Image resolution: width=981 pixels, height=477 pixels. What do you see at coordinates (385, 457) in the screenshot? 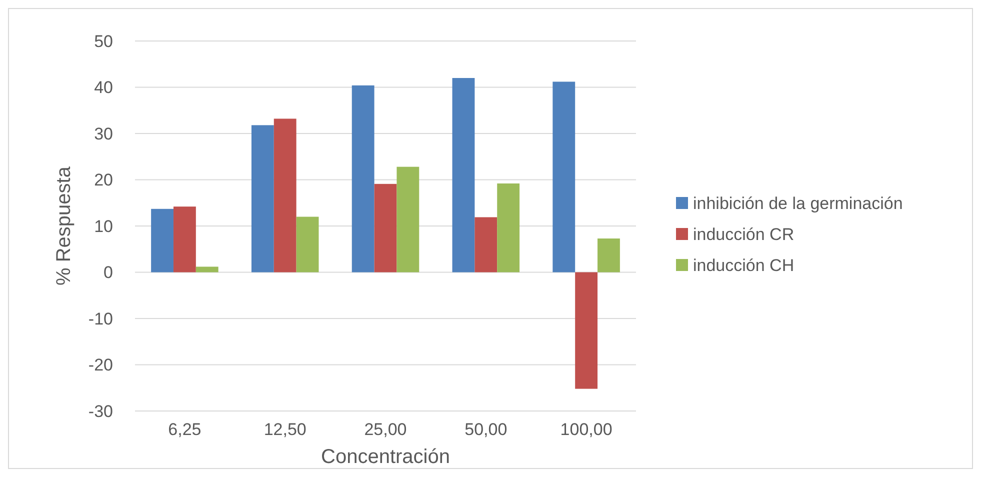
I see `x-axis-title: Concentración` at bounding box center [385, 457].